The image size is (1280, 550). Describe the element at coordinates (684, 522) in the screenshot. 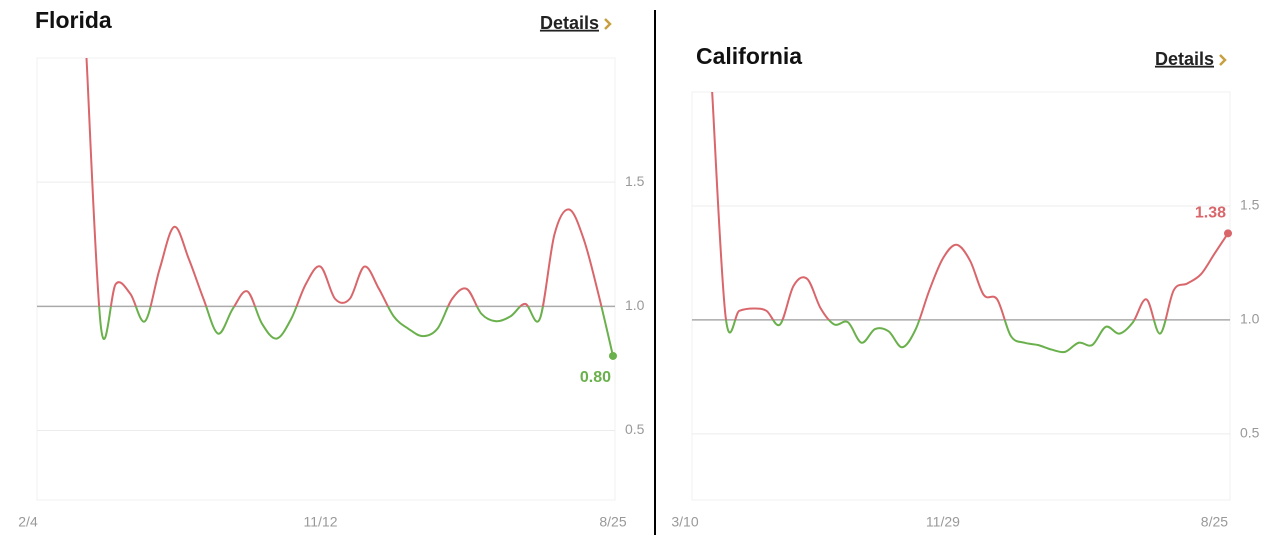

I see `x-tick-label: 3/10` at that location.